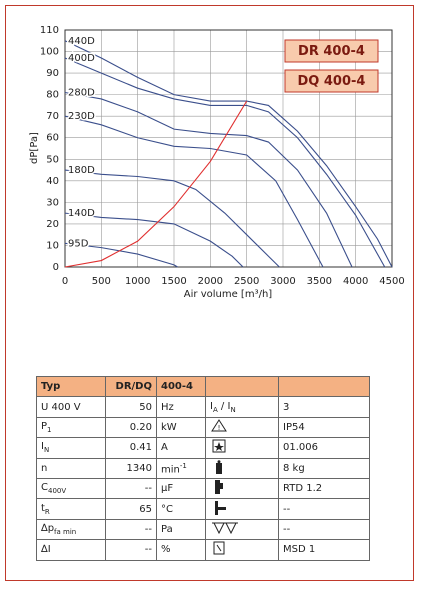 This screenshot has width=421, height=591. I want to click on cell-text: µF, so click(167, 489).